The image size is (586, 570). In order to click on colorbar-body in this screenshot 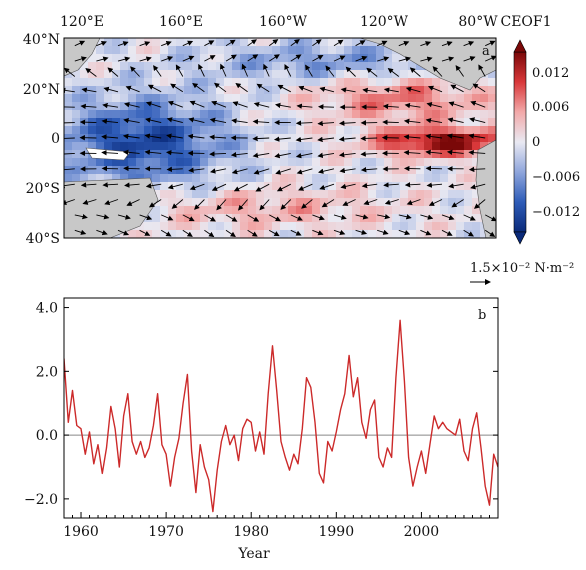, I will do `click(520, 142)`.